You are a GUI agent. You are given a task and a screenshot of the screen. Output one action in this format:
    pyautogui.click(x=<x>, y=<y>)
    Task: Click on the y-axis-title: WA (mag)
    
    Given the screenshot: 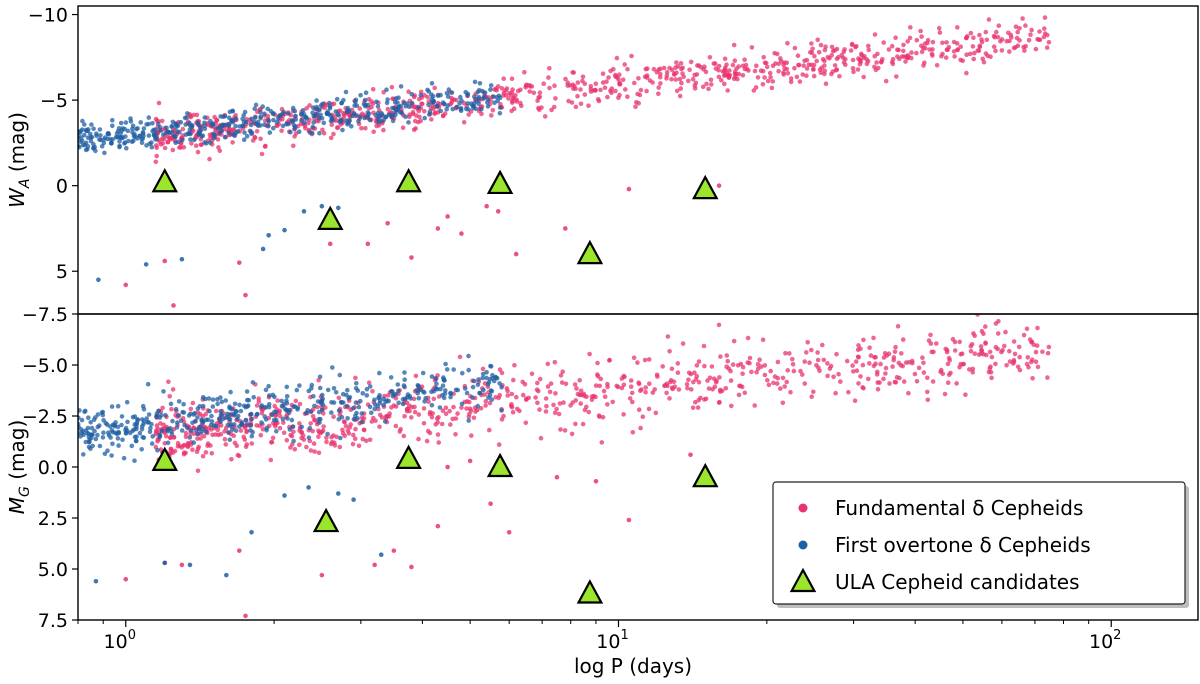 What is the action you would take?
    pyautogui.click(x=19, y=160)
    